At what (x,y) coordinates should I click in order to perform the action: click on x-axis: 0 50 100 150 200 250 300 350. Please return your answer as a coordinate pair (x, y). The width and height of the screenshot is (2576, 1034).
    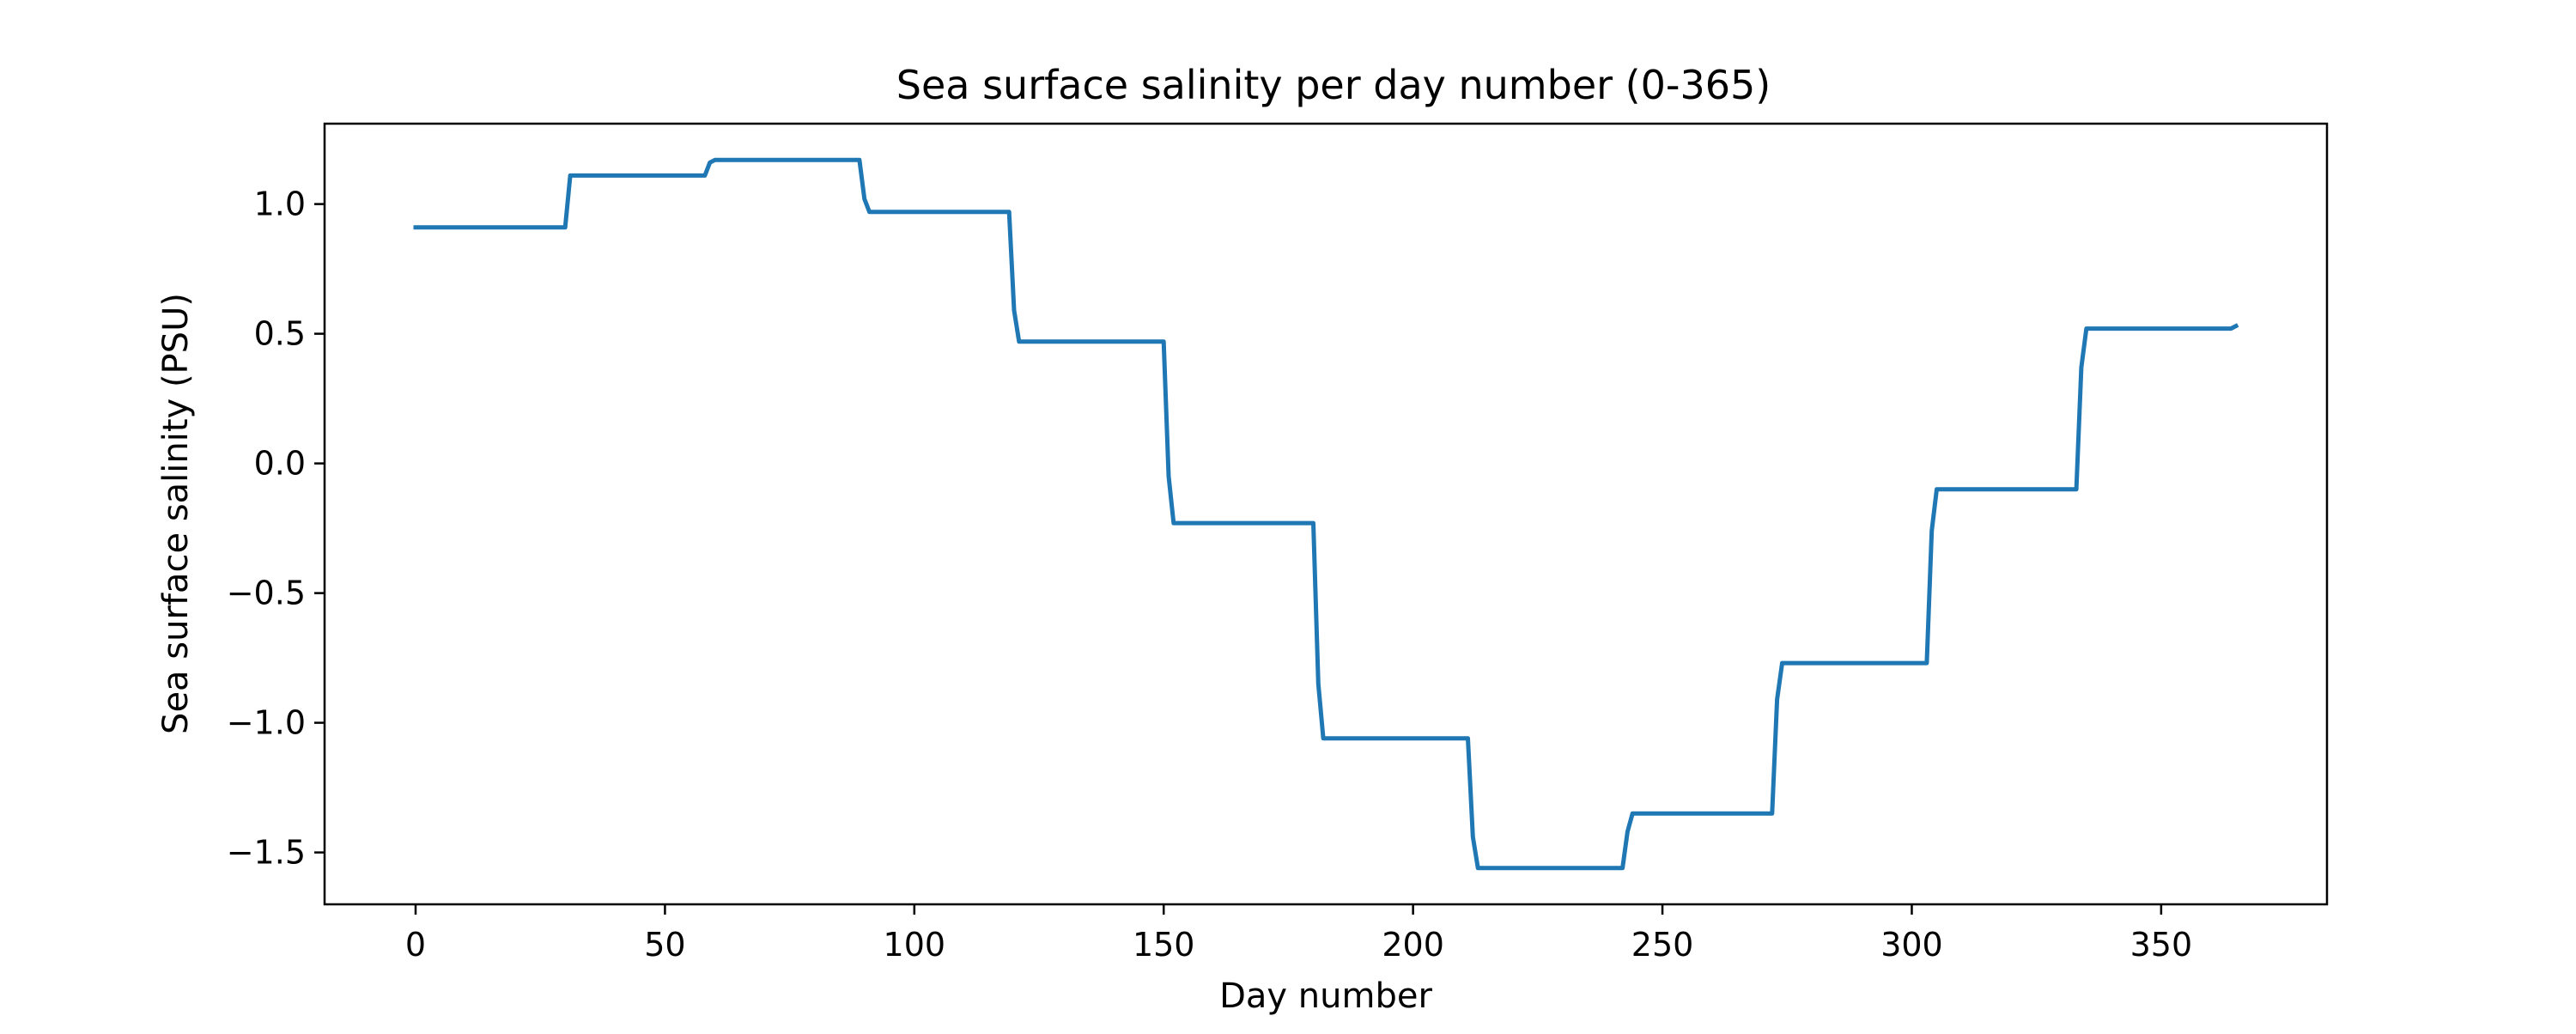
    Looking at the image, I should click on (1298, 934).